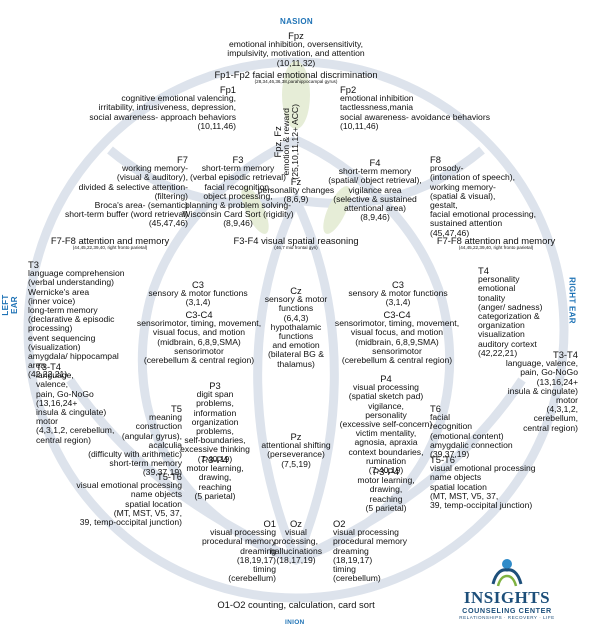  I want to click on region-c3-right: C3 sensory & motor functions (3,1,4), so click(398, 294).